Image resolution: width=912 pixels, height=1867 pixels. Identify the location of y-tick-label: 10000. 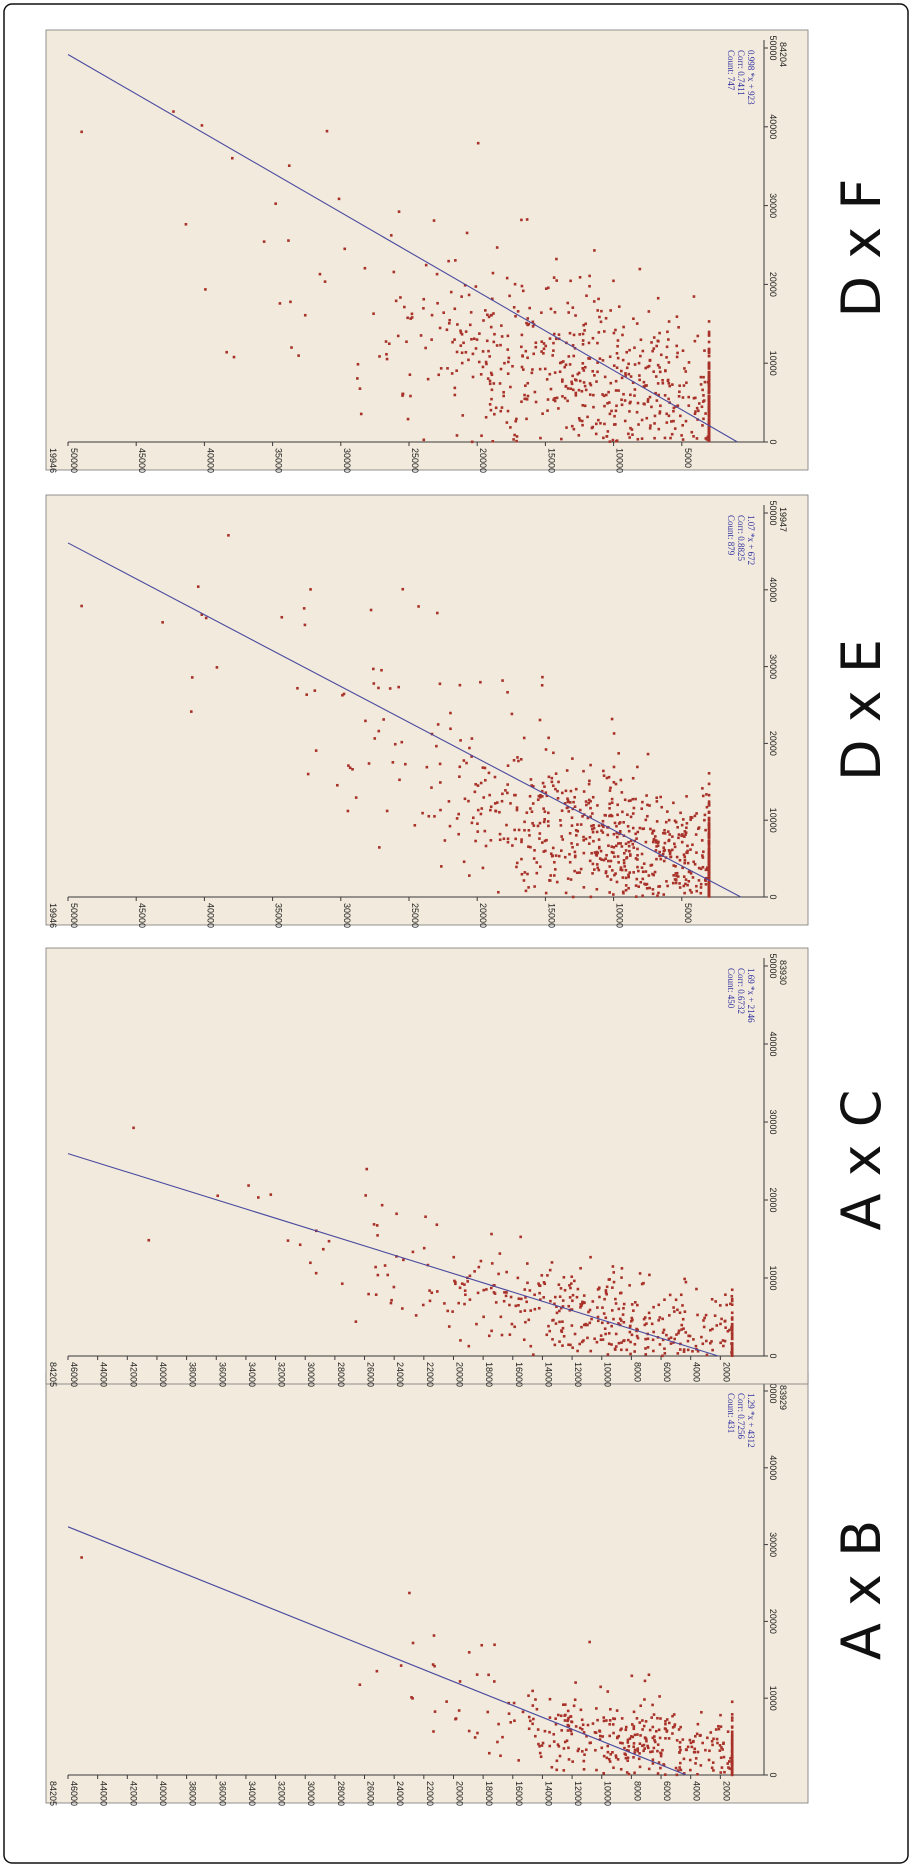
(608, 1793).